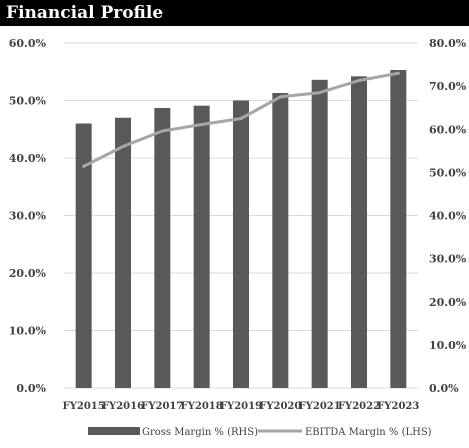 Image resolution: width=469 pixels, height=448 pixels. Describe the element at coordinates (85, 13) in the screenshot. I see `chart-title: Financial Profile` at that location.